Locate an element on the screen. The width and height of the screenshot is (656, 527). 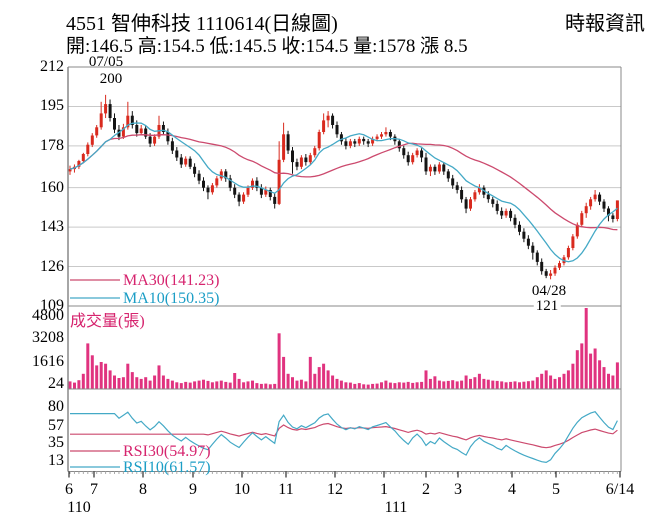
price-axis-label: 178 is located at coordinates (52, 145).